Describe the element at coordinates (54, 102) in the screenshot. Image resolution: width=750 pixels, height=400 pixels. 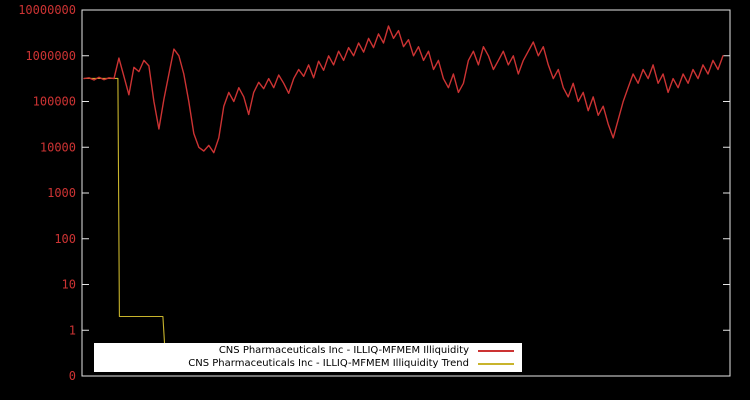
I see `y-axis-tick-label: 100000` at that location.